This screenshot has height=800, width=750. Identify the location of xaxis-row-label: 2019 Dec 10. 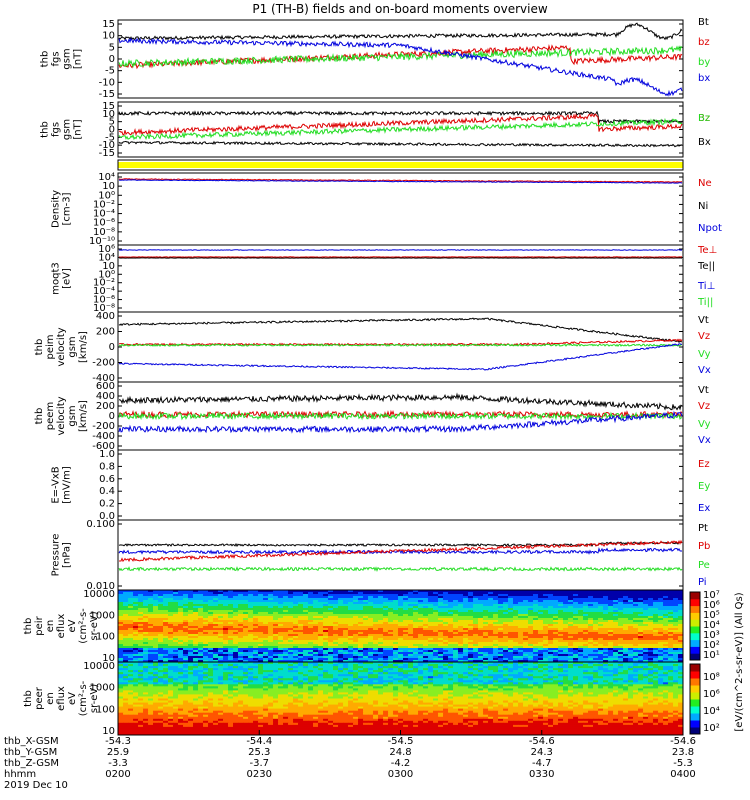
(36, 785).